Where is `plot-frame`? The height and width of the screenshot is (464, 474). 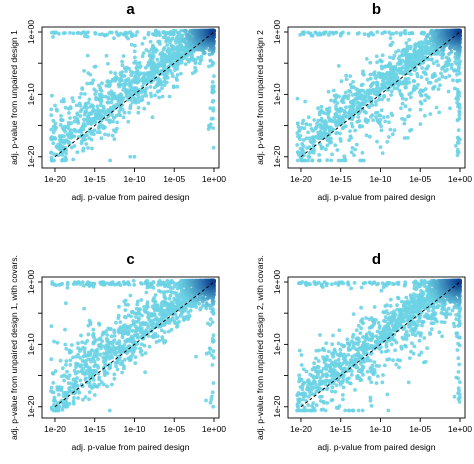 plot-frame is located at coordinates (130, 97).